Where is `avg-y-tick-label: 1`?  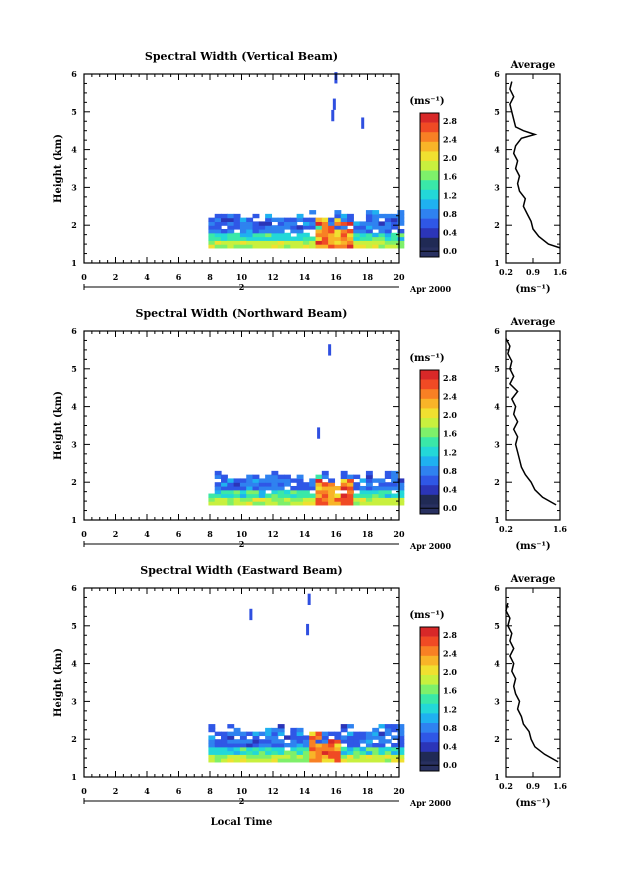 avg-y-tick-label: 1 is located at coordinates (497, 520).